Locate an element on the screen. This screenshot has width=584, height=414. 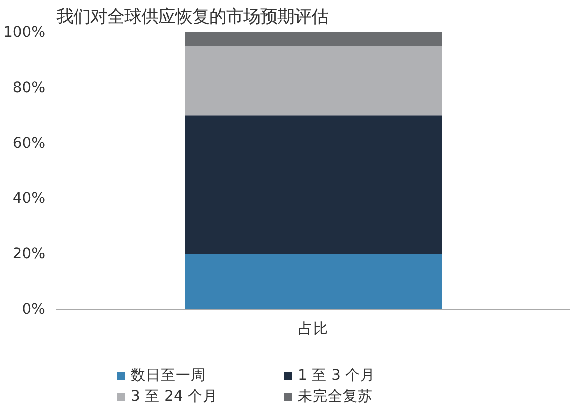
y-tick-label: 20% is located at coordinates (29, 254).